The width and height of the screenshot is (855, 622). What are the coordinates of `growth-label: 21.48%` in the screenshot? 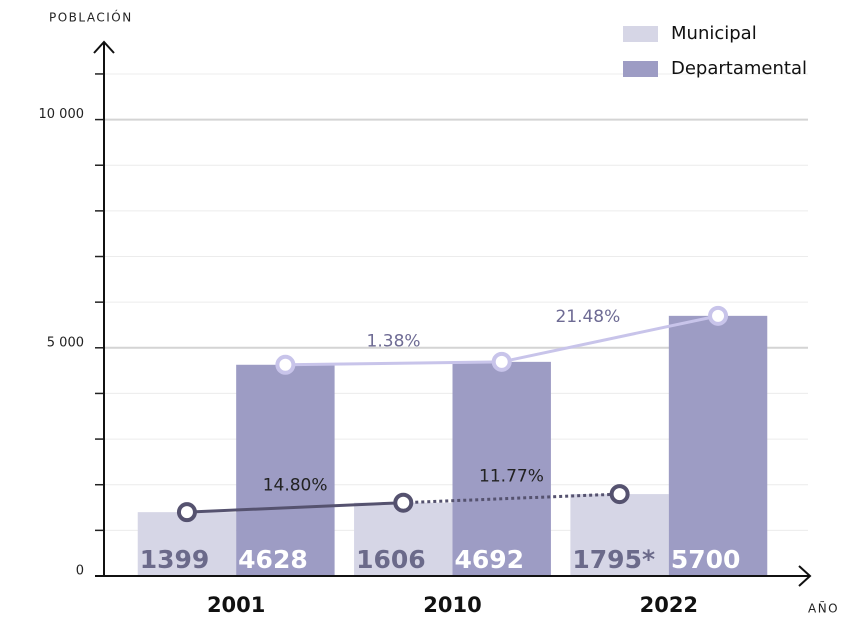 It's located at (587, 317).